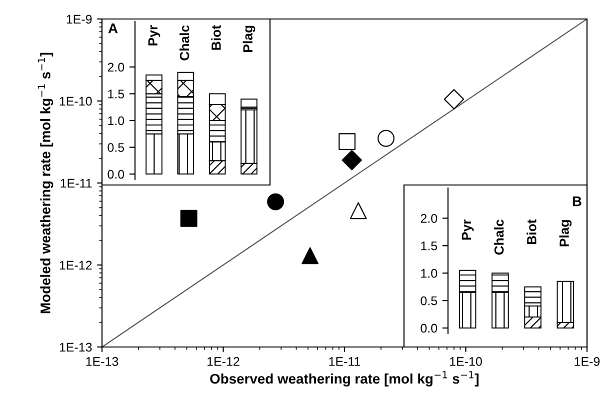  What do you see at coordinates (46, 183) in the screenshot?
I see `y-axis-title: Modeled weathering rate [mol kg$^{−1}$ s$^{−1}$]` at bounding box center [46, 183].